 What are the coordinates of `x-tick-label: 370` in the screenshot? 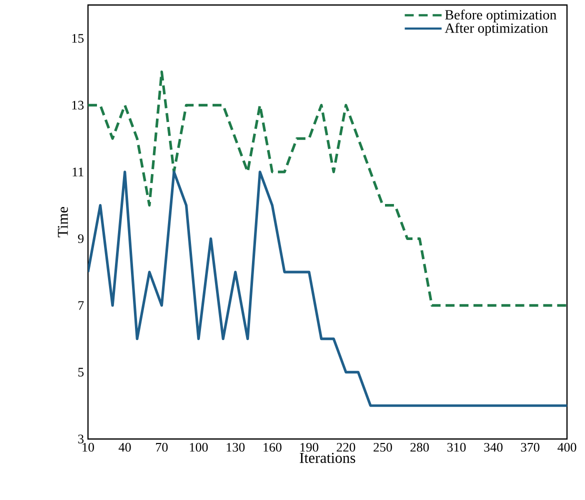 It's located at (530, 447).